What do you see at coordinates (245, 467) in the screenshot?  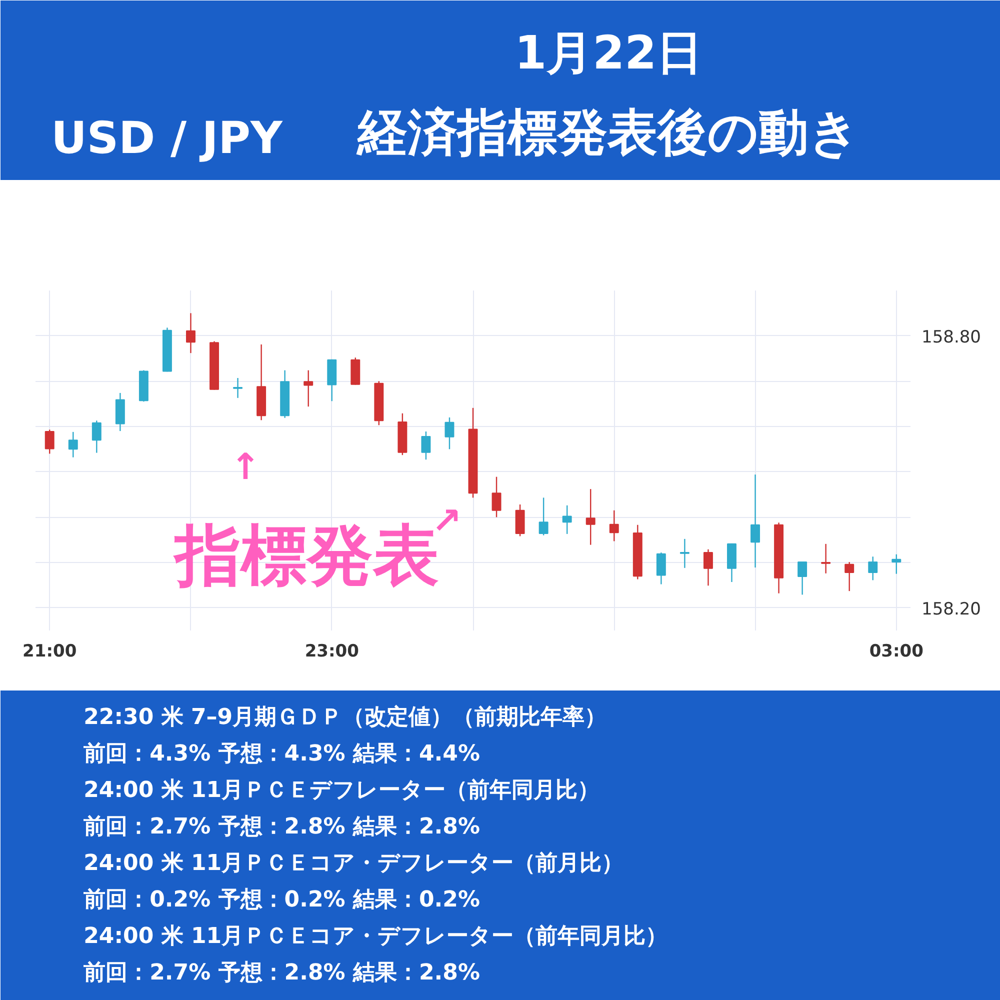 I see `annotation: ↑` at bounding box center [245, 467].